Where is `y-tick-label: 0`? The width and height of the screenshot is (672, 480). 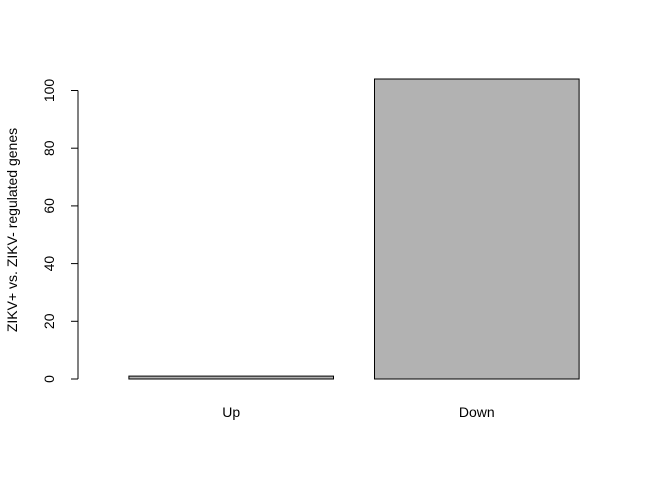
y-tick-label: 0 is located at coordinates (49, 379).